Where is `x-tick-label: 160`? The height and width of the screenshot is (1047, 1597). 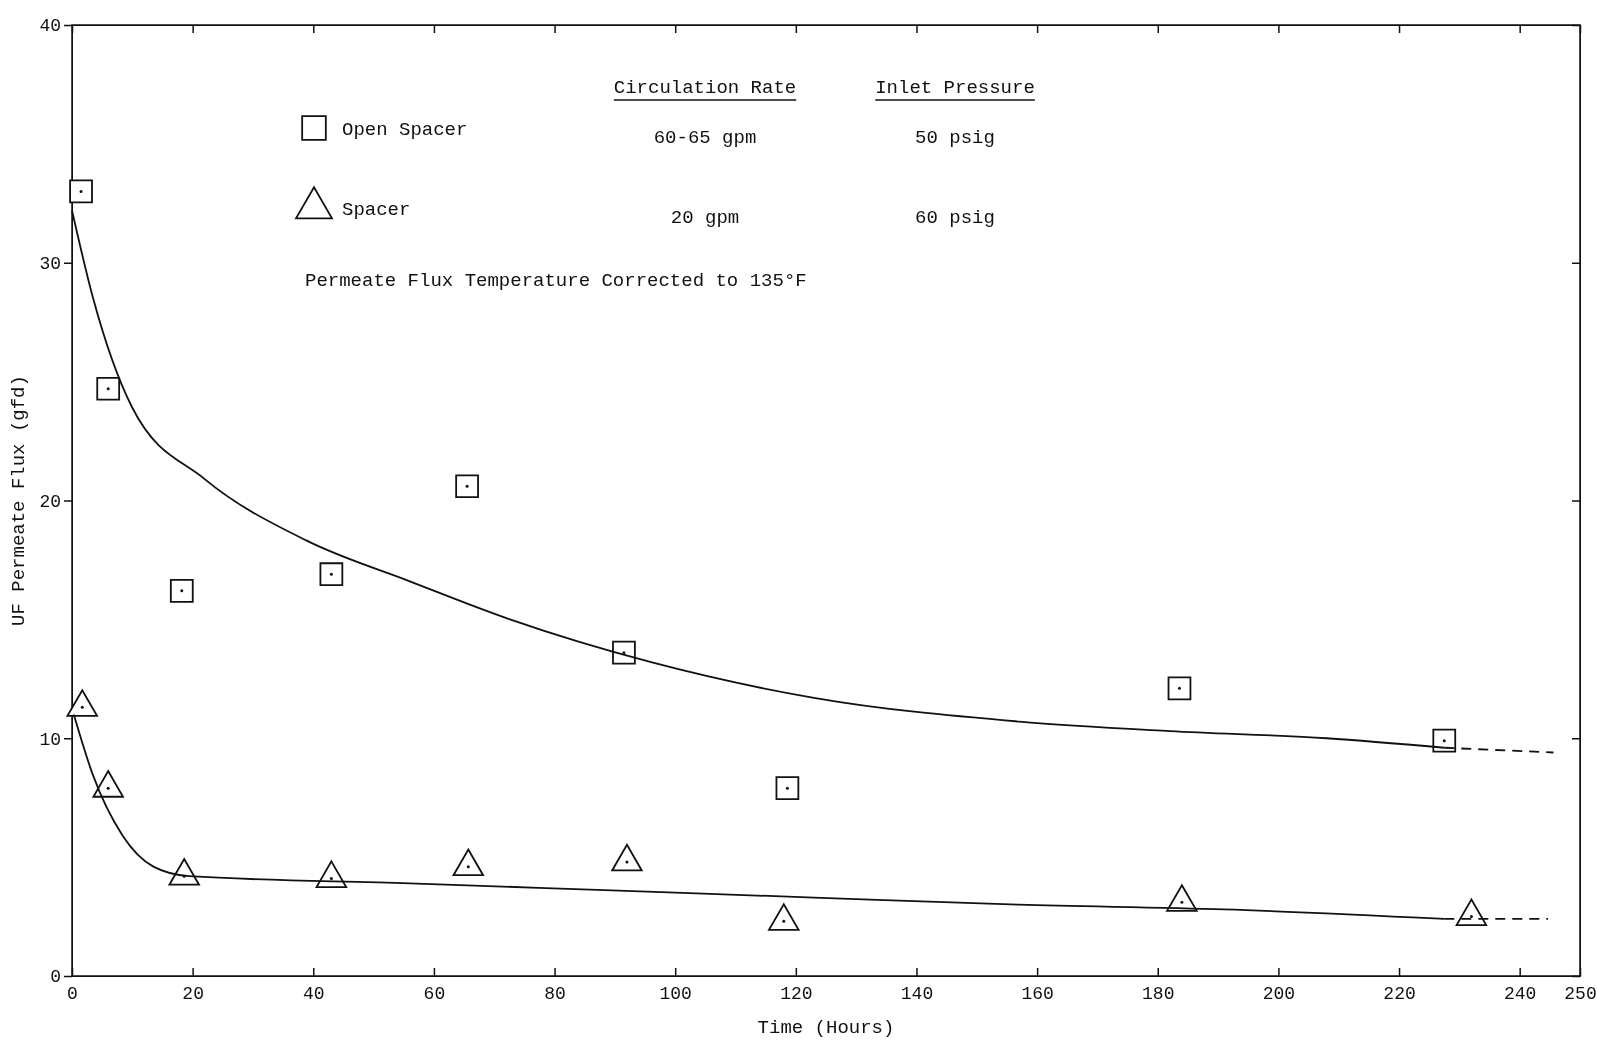 x-tick-label: 160 is located at coordinates (1037, 993).